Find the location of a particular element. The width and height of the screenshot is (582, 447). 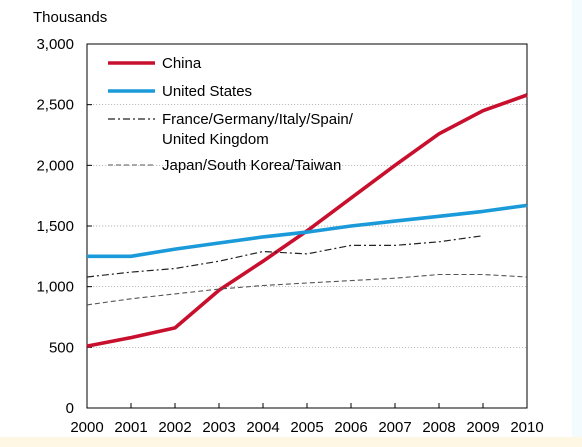

y-tick-label-1500: 1,500 is located at coordinates (55, 226).